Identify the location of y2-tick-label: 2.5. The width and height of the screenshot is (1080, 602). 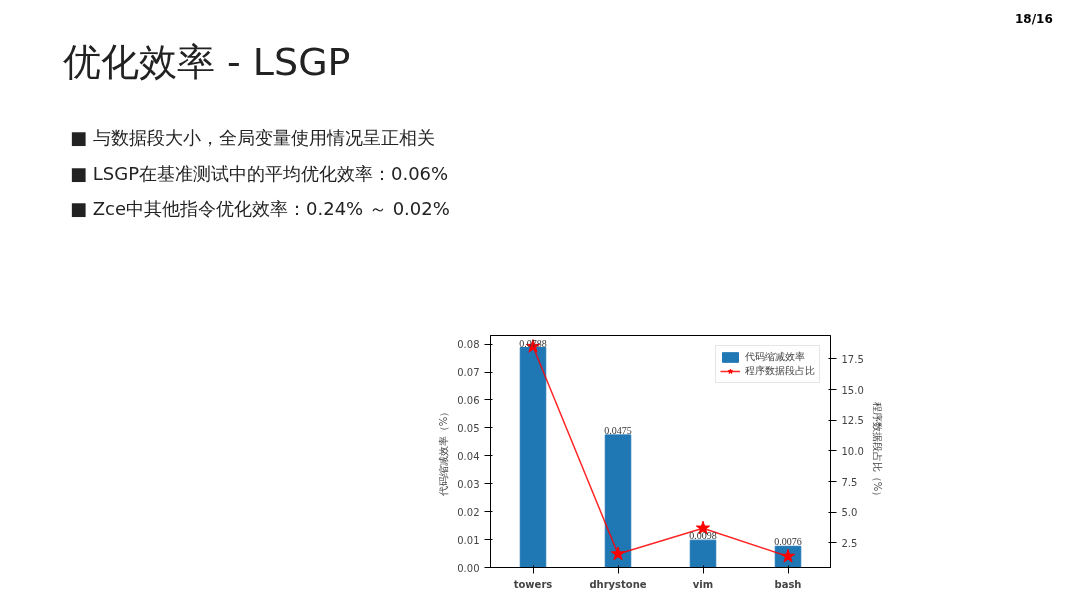
(849, 543).